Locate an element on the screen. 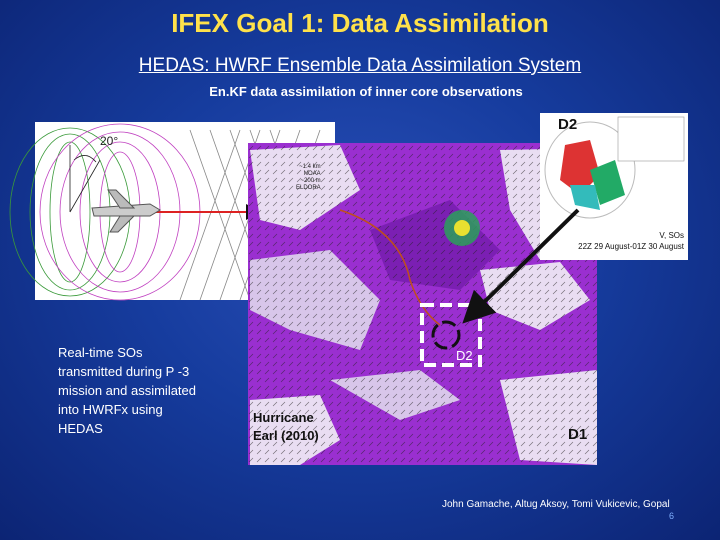 Image resolution: width=720 pixels, height=540 pixels. map-domain-d1: D1 is located at coordinates (578, 434).